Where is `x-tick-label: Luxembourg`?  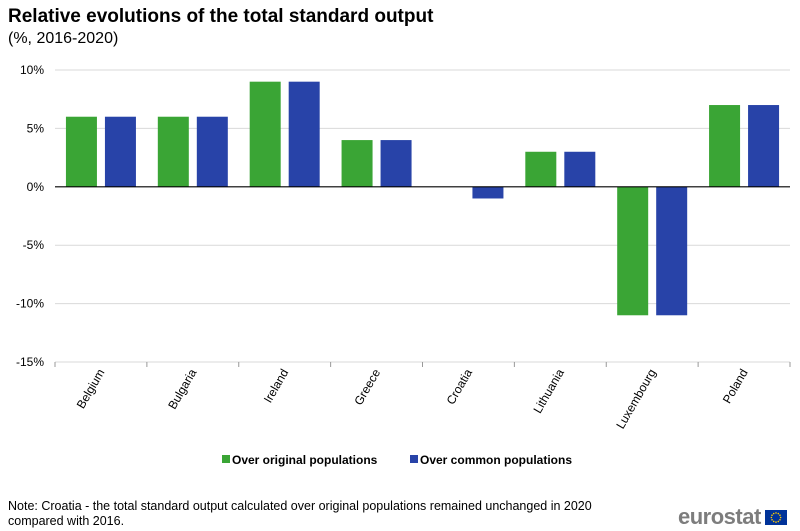
x-tick-label: Luxembourg is located at coordinates (635, 399).